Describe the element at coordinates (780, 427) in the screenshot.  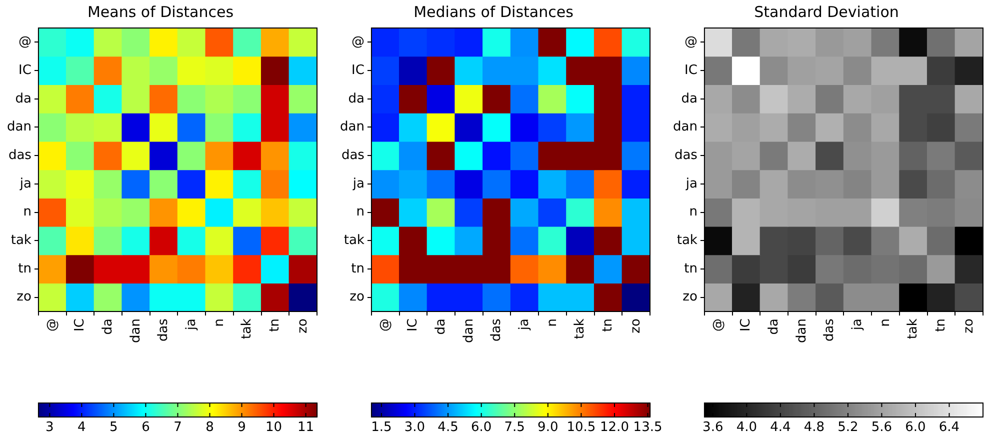
I see `color-bar-label: 4.4` at that location.